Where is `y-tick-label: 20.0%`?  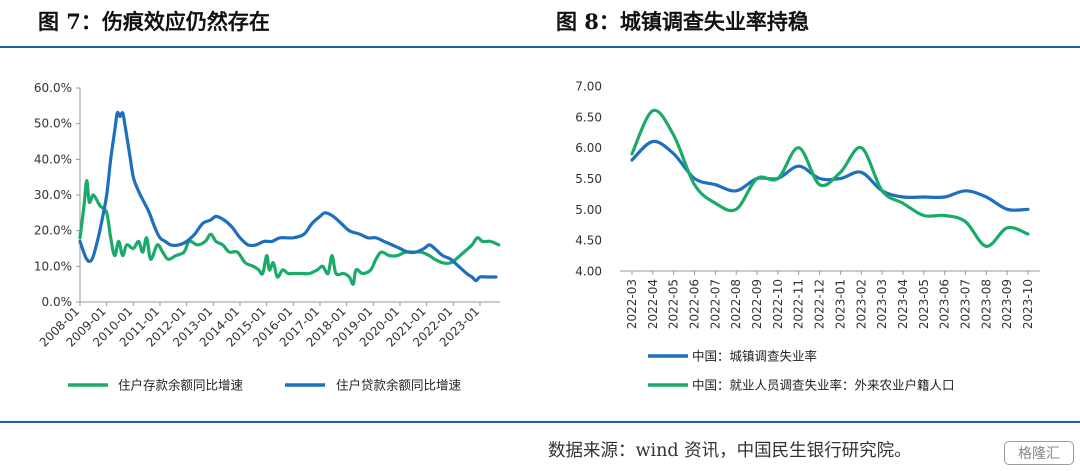 y-tick-label: 20.0% is located at coordinates (53, 231).